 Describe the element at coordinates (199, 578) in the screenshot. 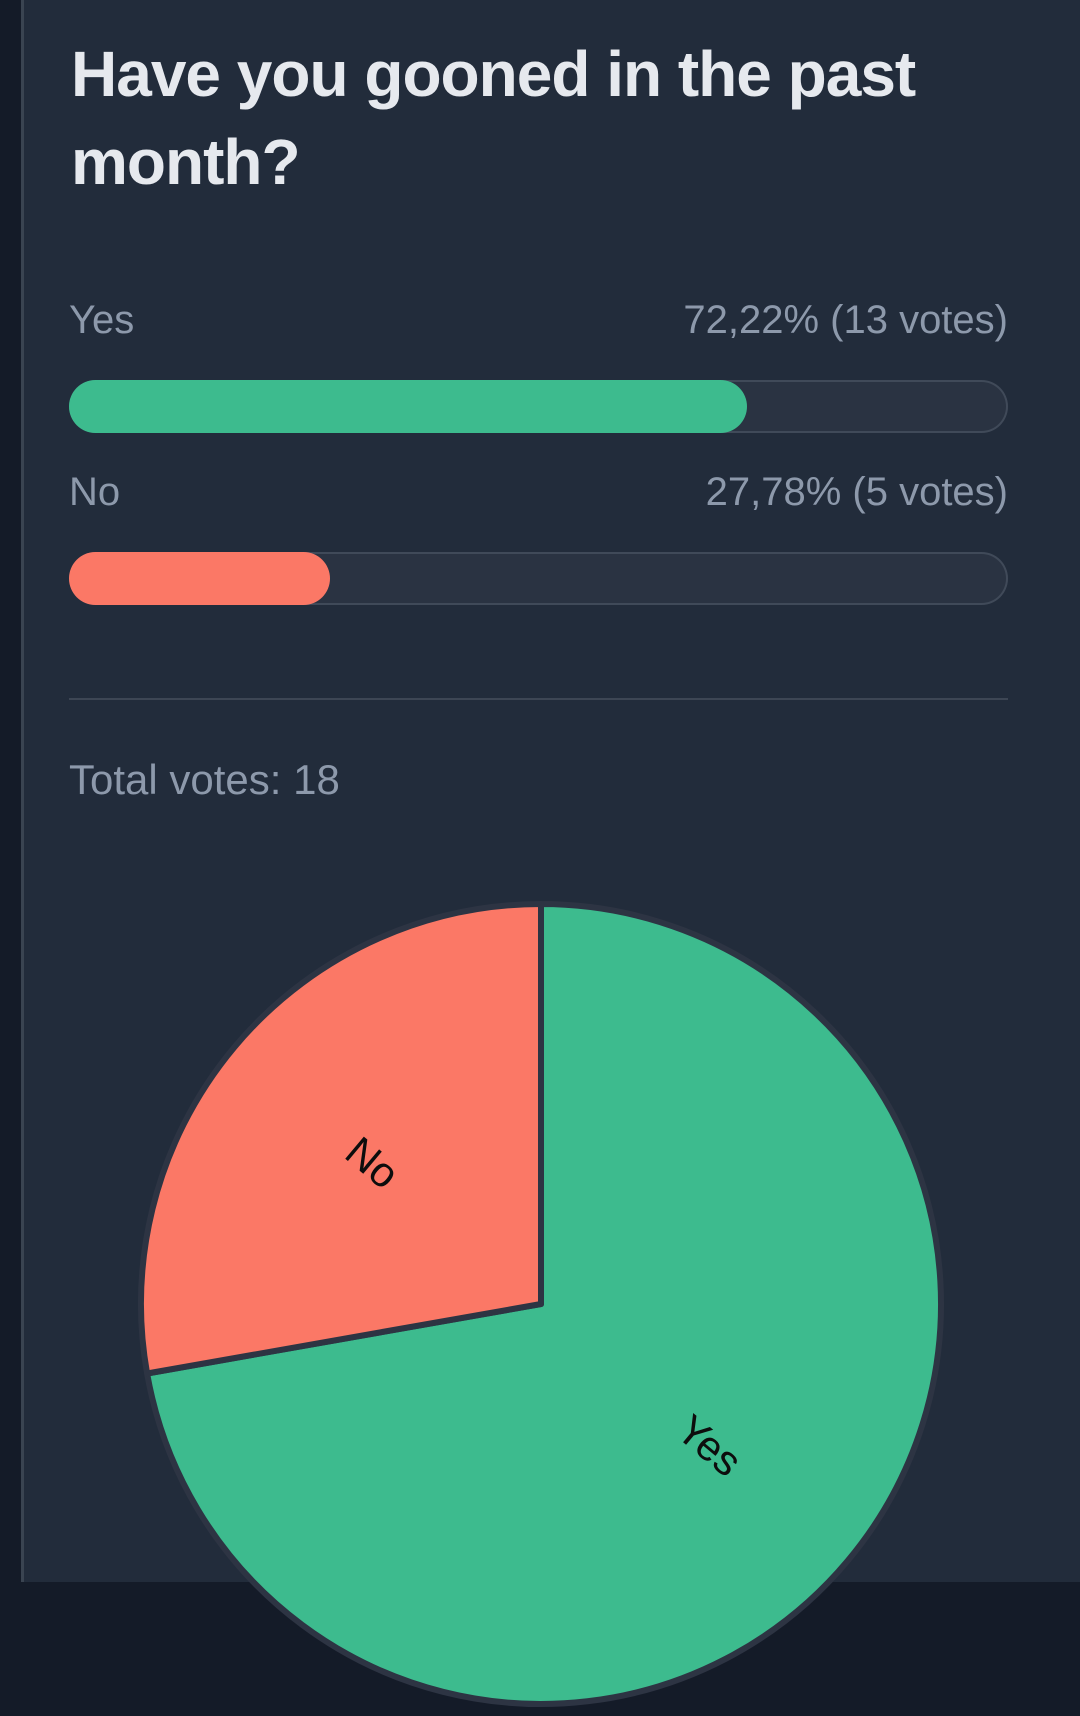

I see `progress-fill-no` at that location.